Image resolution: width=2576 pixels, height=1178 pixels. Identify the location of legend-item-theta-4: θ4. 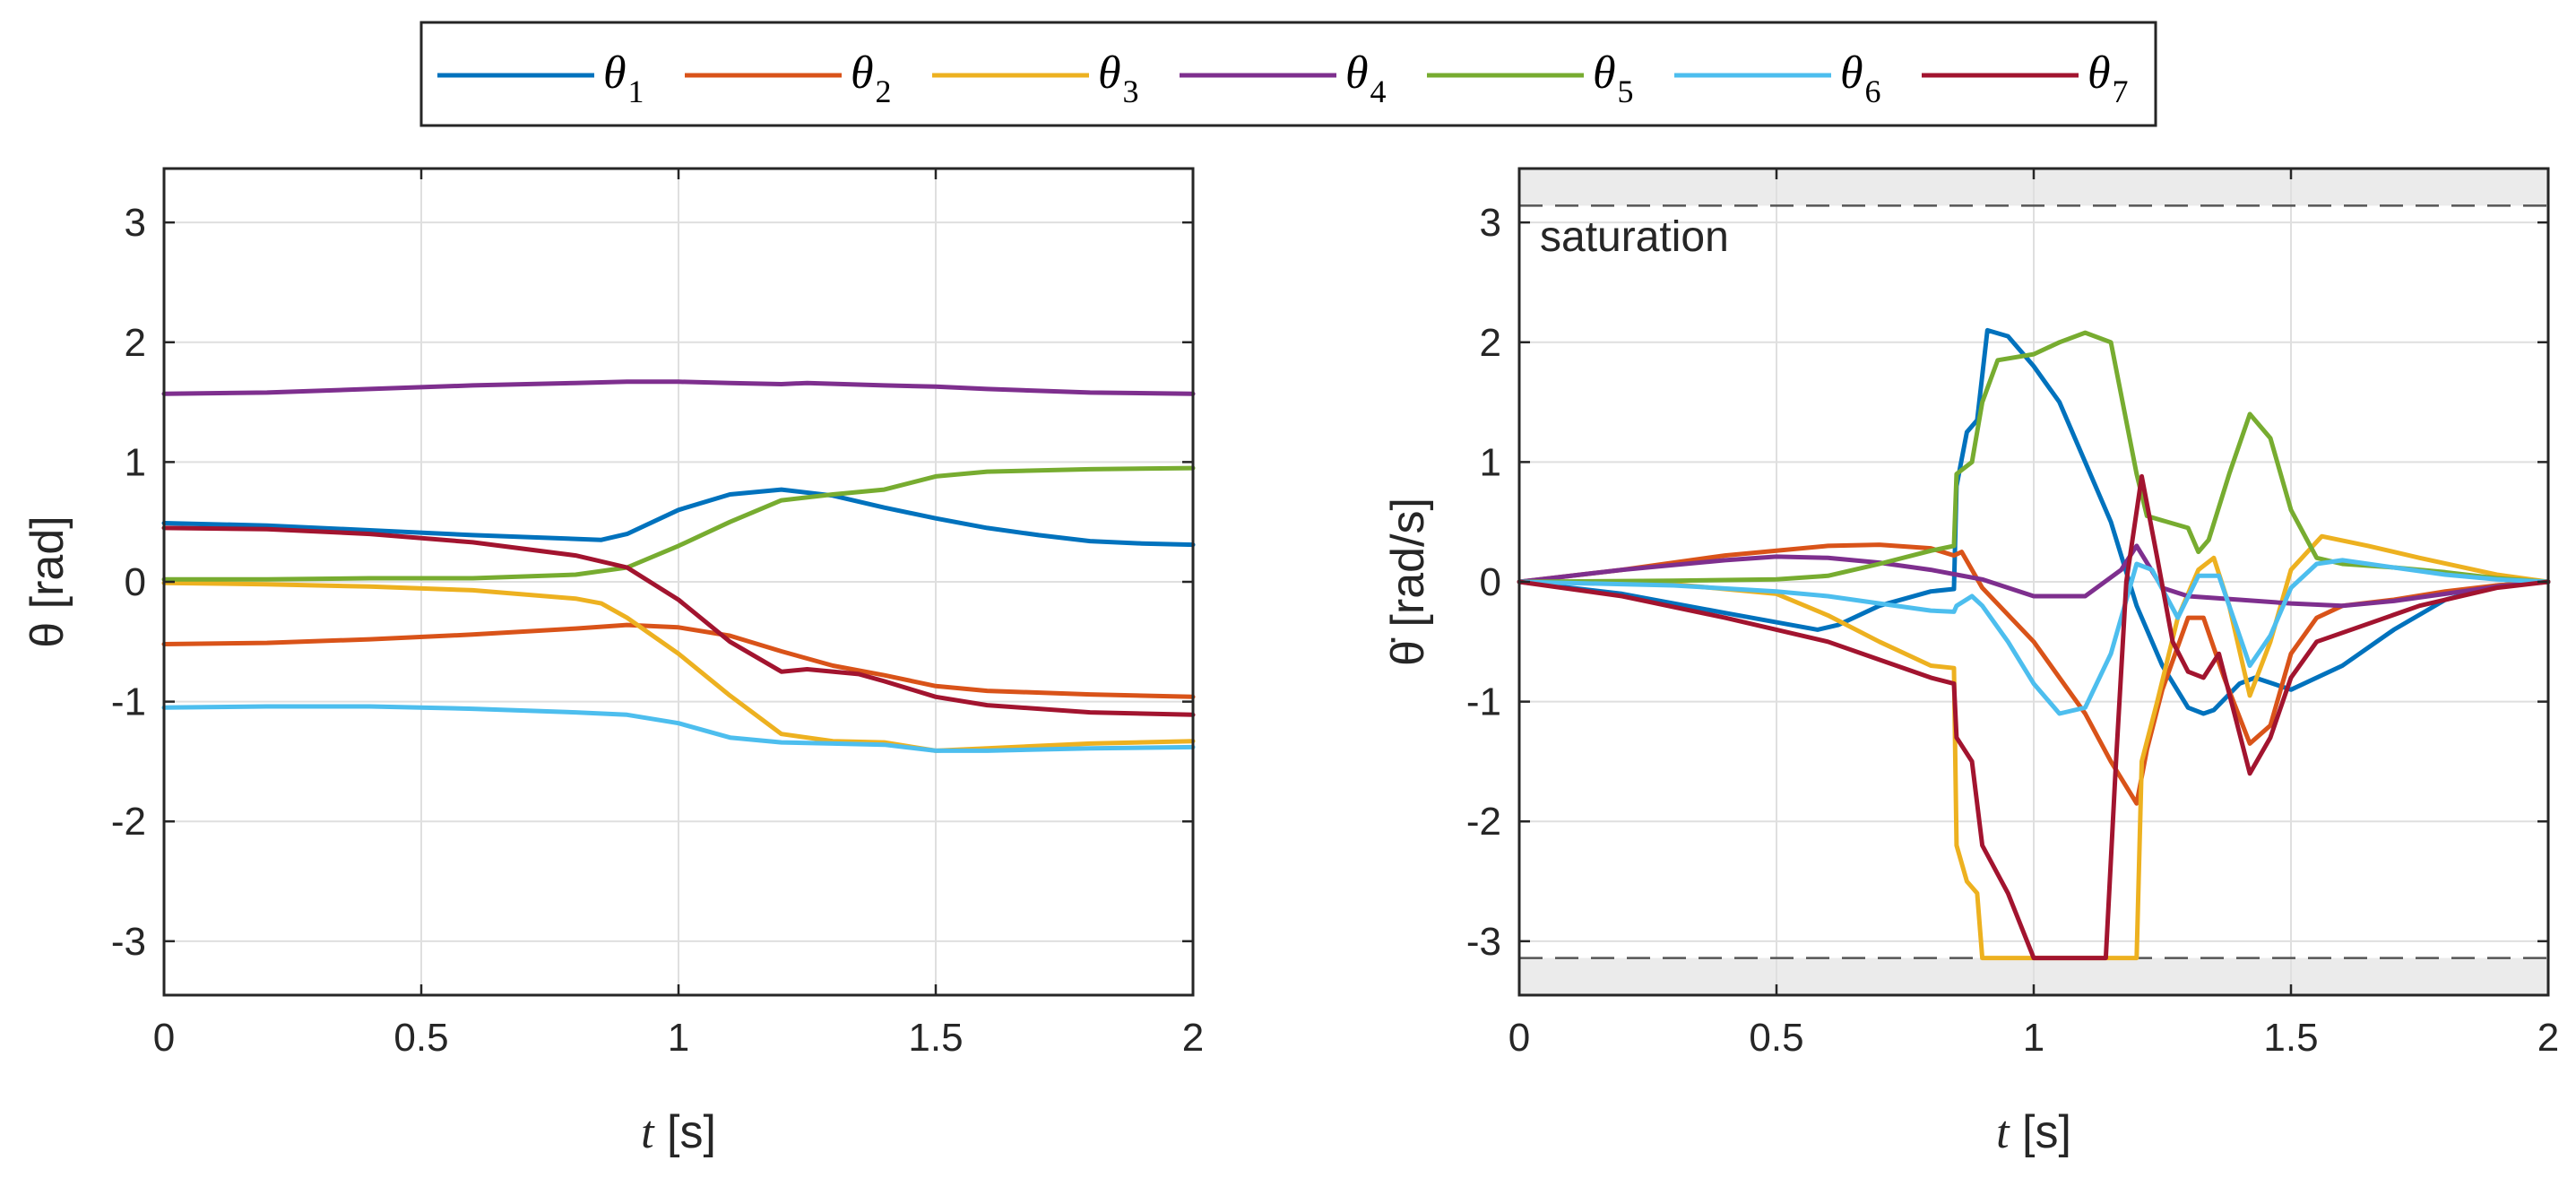
(1283, 78).